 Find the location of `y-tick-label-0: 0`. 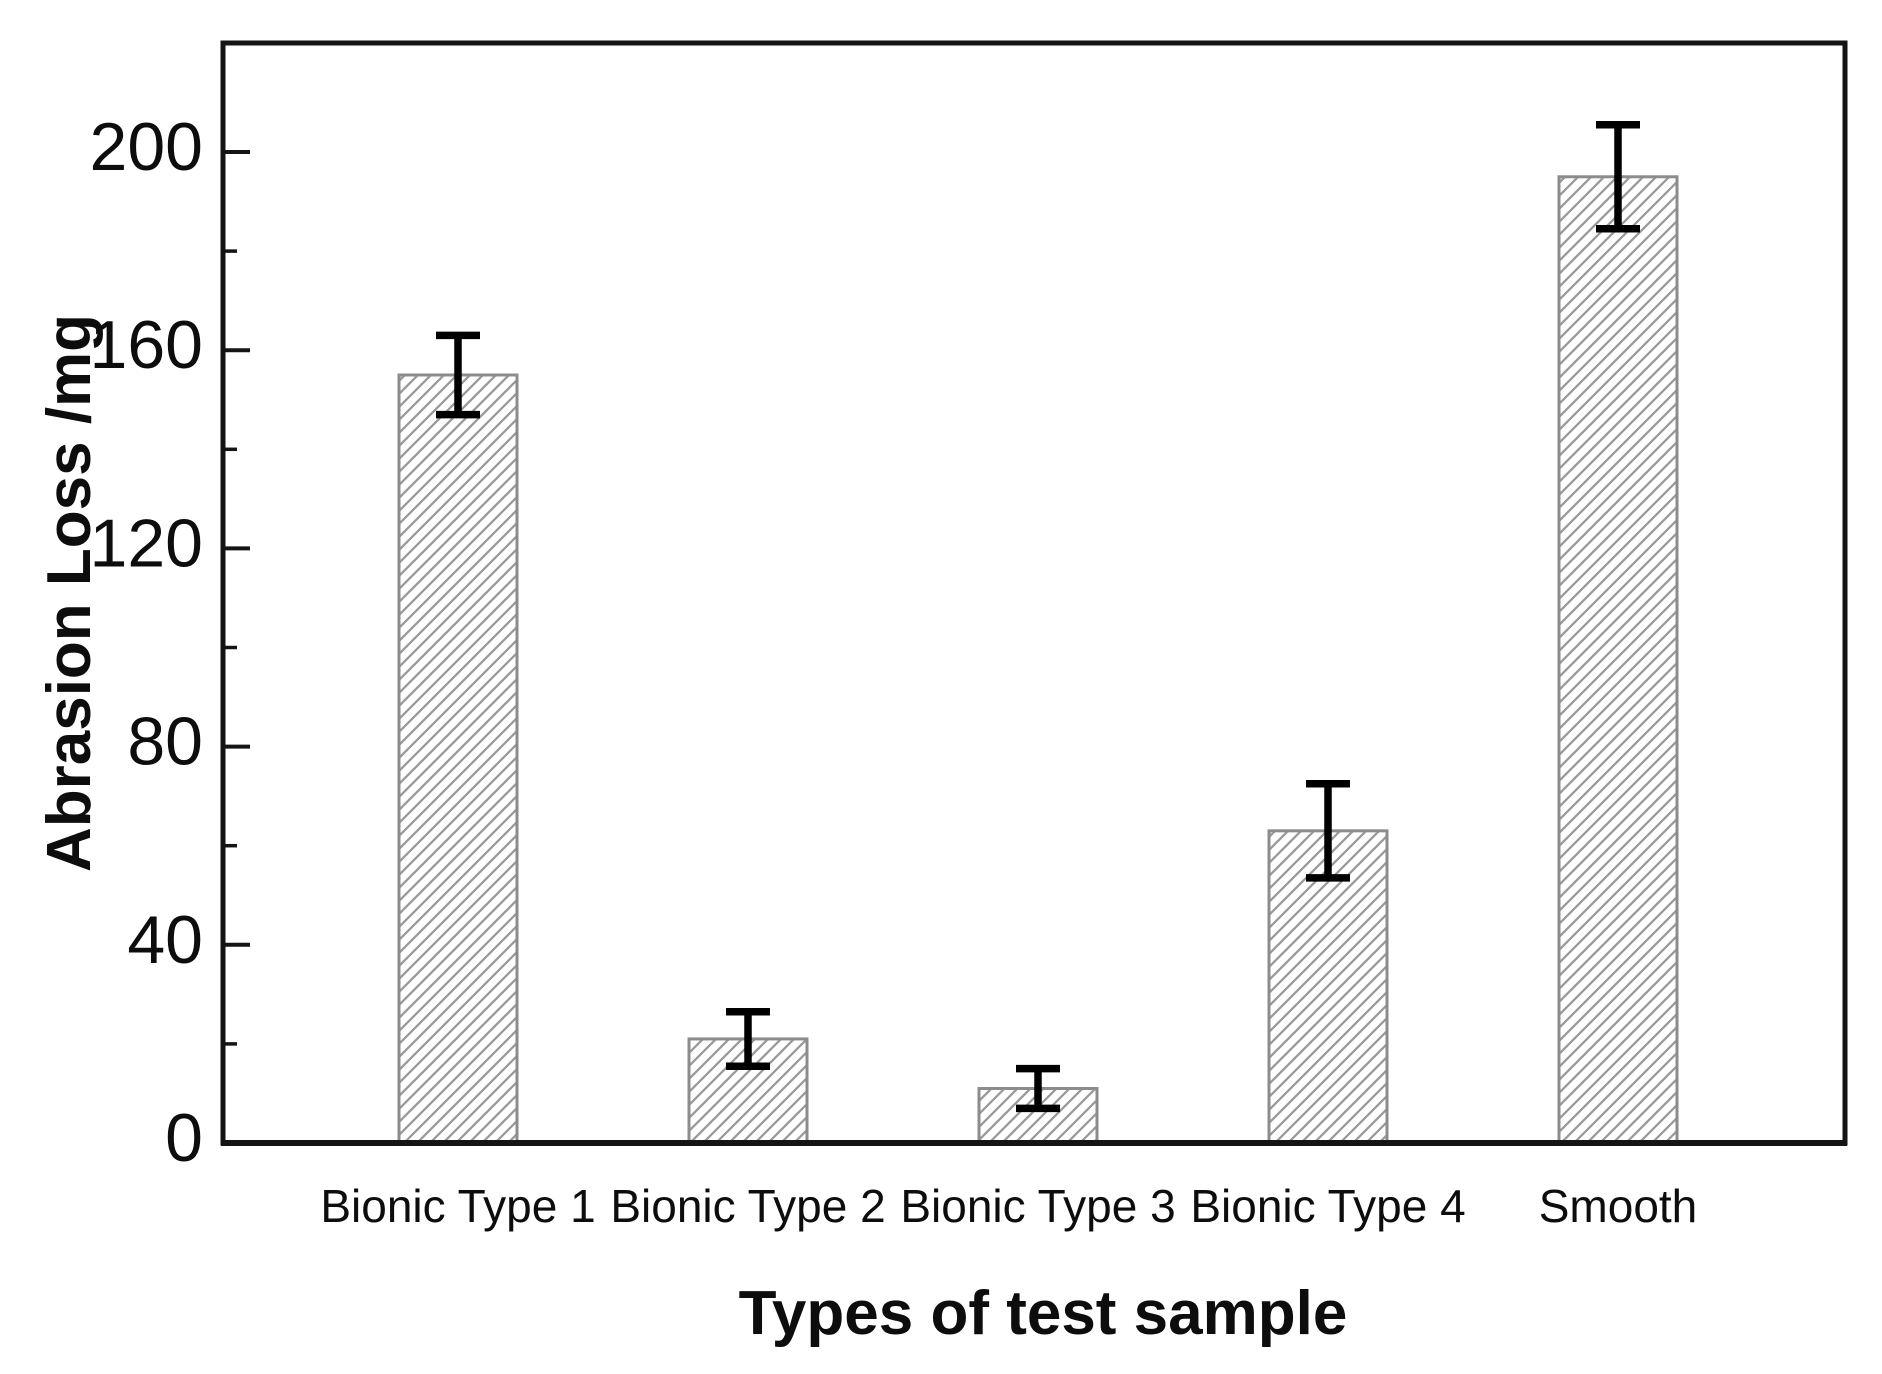

y-tick-label-0: 0 is located at coordinates (184, 1138).